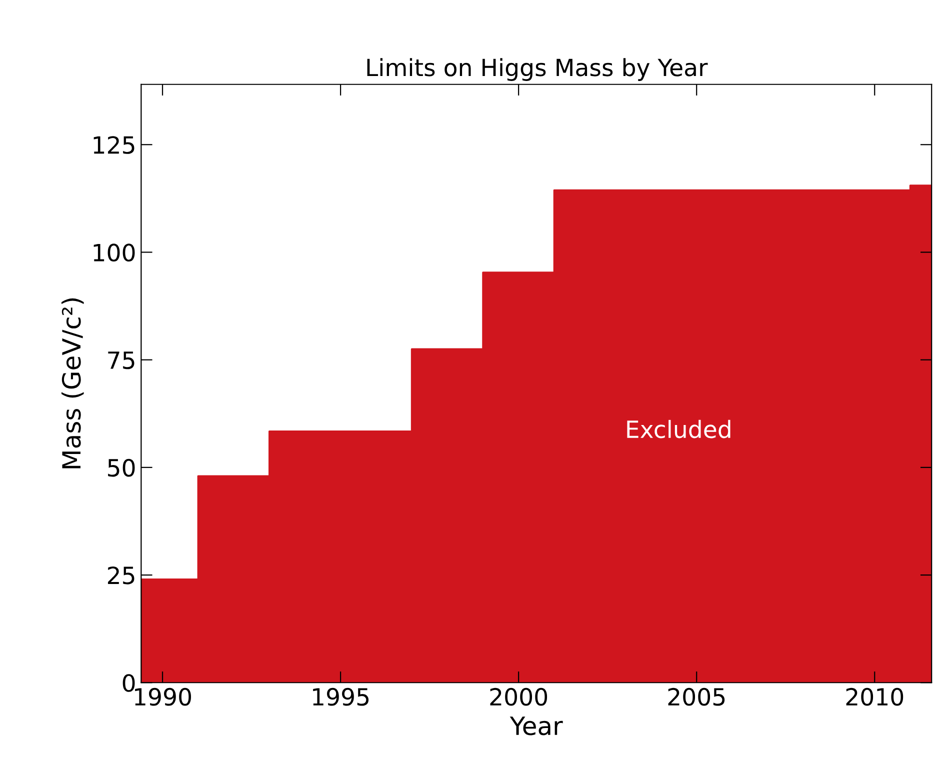 This screenshot has height=767, width=941. I want to click on y-tick-label: 25, so click(121, 575).